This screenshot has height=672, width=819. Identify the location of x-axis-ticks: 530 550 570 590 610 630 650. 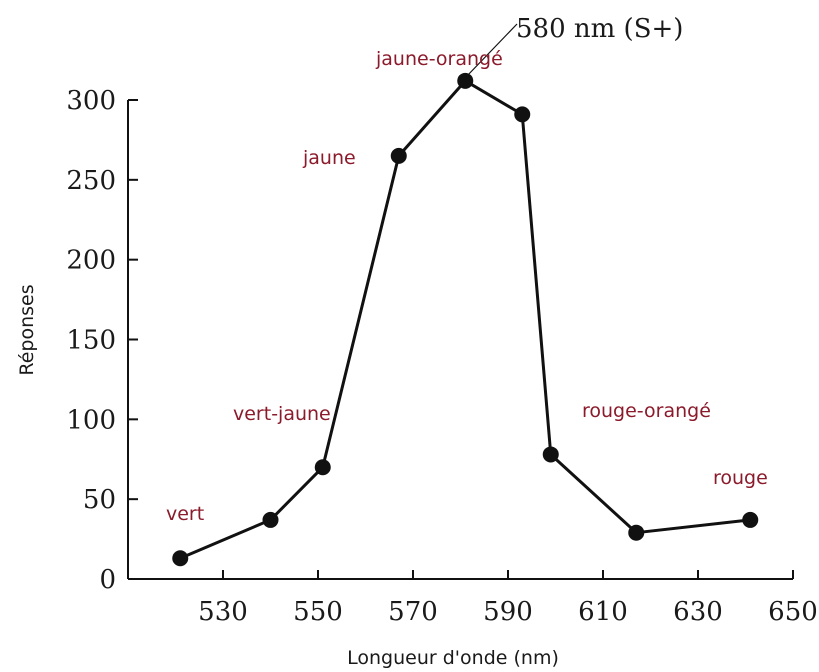
(508, 598).